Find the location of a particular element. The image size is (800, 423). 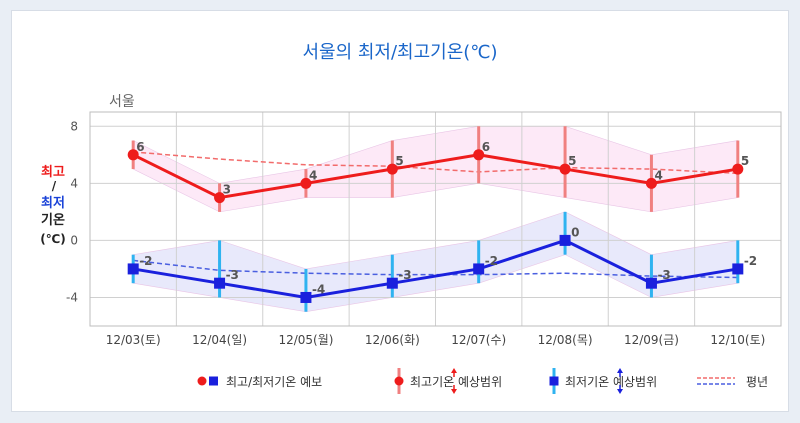

legend: 최고/최저기온 예보 최고기온 예상범위 최저기온 예상범위 평년 is located at coordinates (482, 381).